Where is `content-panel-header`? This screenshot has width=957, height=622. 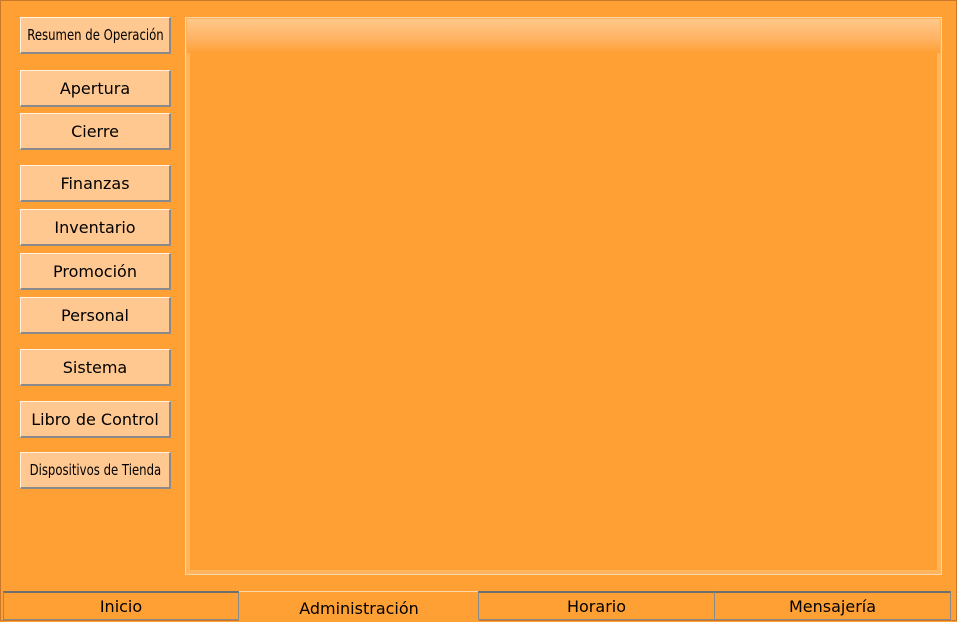
content-panel-header is located at coordinates (563, 36).